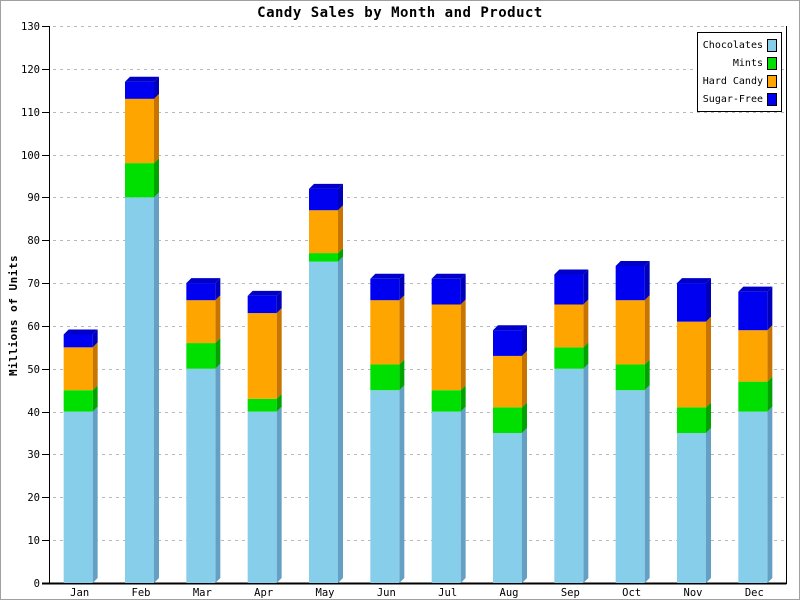  I want to click on x-category-label: Jun, so click(386, 593).